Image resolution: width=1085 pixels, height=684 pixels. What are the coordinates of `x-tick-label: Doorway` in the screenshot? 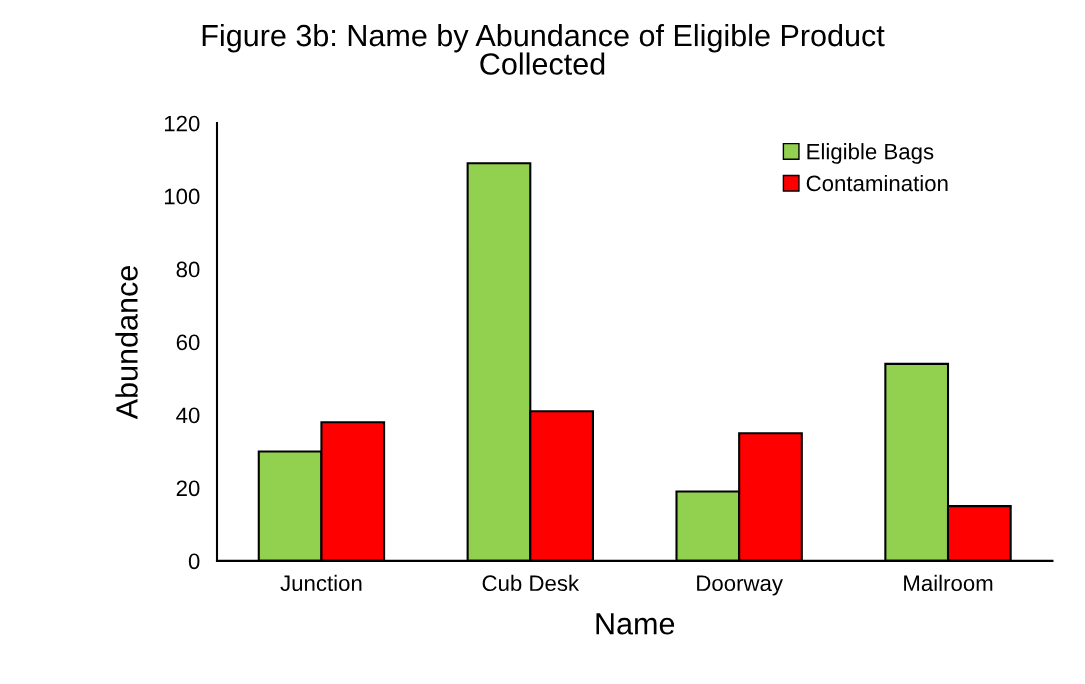 It's located at (740, 585).